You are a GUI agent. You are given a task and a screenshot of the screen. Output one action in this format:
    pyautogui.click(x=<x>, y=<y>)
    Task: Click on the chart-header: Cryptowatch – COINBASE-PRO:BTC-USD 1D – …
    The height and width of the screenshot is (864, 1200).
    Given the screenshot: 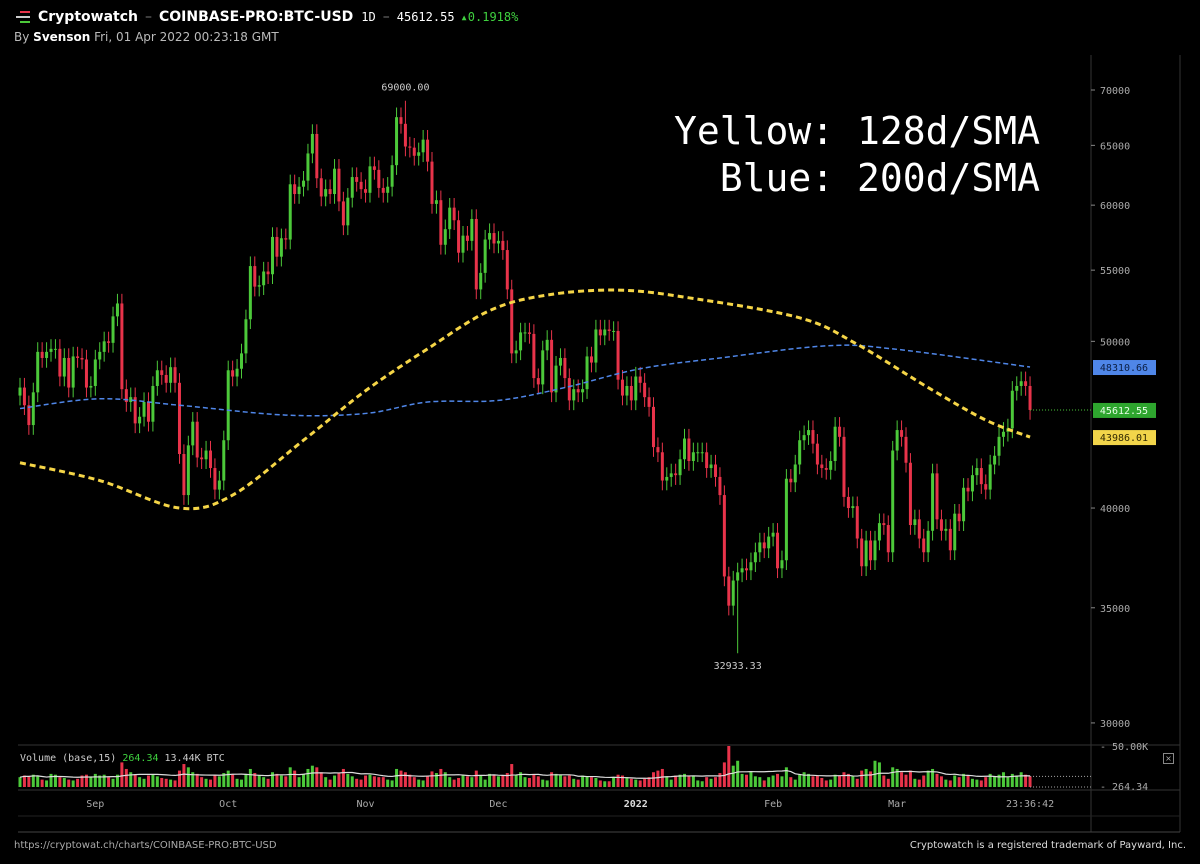 What is the action you would take?
    pyautogui.click(x=604, y=25)
    